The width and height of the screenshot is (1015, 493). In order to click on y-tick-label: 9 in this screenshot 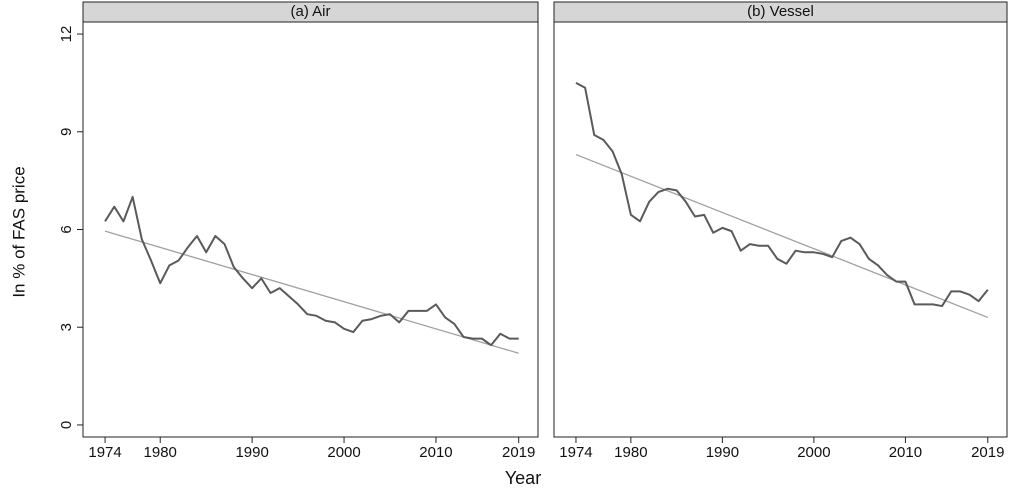, I will do `click(66, 132)`.